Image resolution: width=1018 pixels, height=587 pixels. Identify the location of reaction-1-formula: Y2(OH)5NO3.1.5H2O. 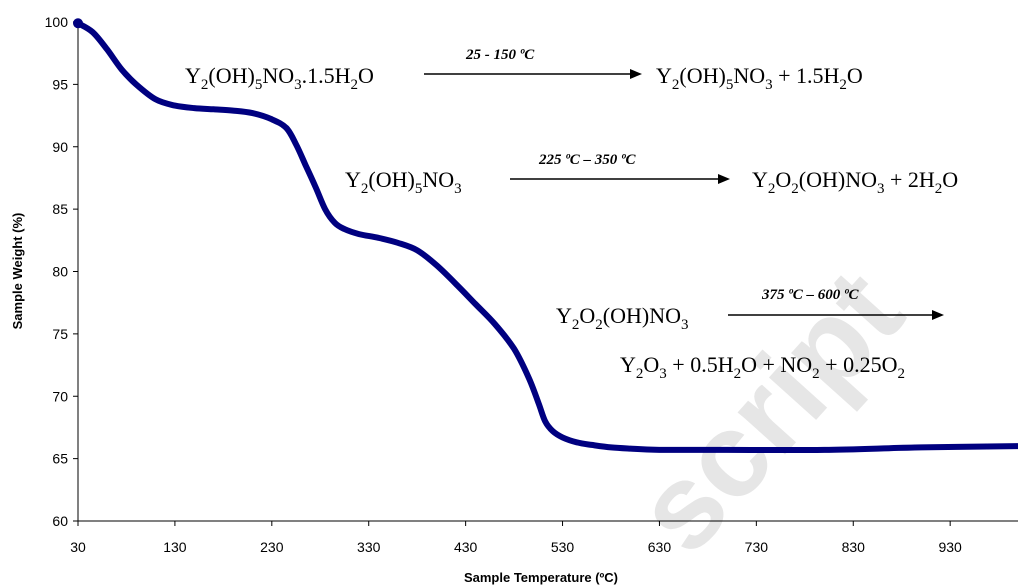
(279, 78).